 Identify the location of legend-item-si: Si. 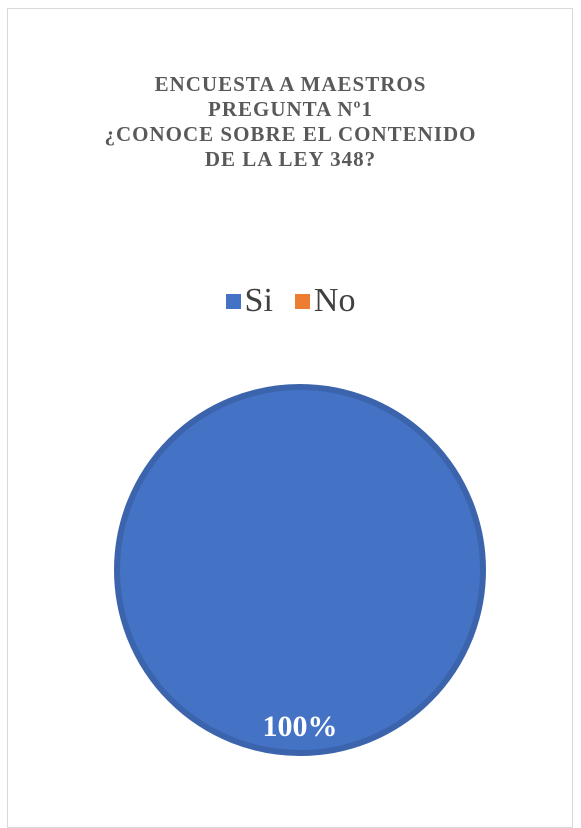
(249, 301).